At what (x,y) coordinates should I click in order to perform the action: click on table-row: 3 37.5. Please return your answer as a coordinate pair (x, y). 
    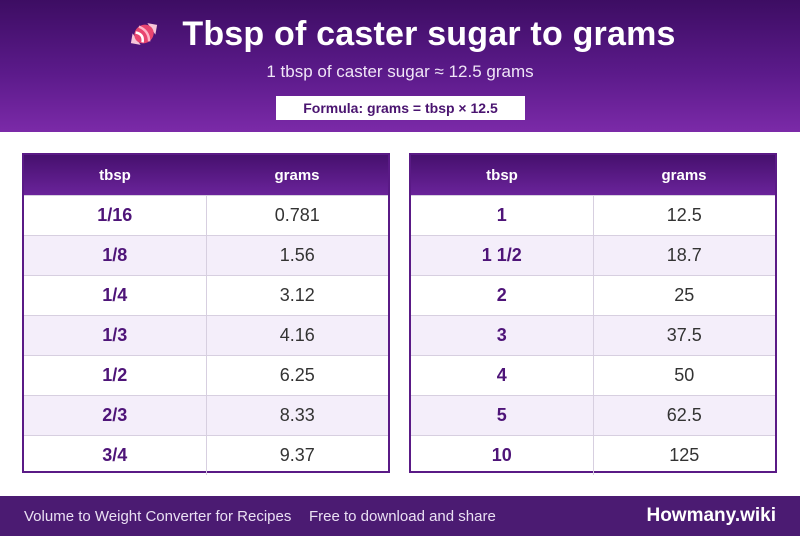
    Looking at the image, I should click on (593, 335).